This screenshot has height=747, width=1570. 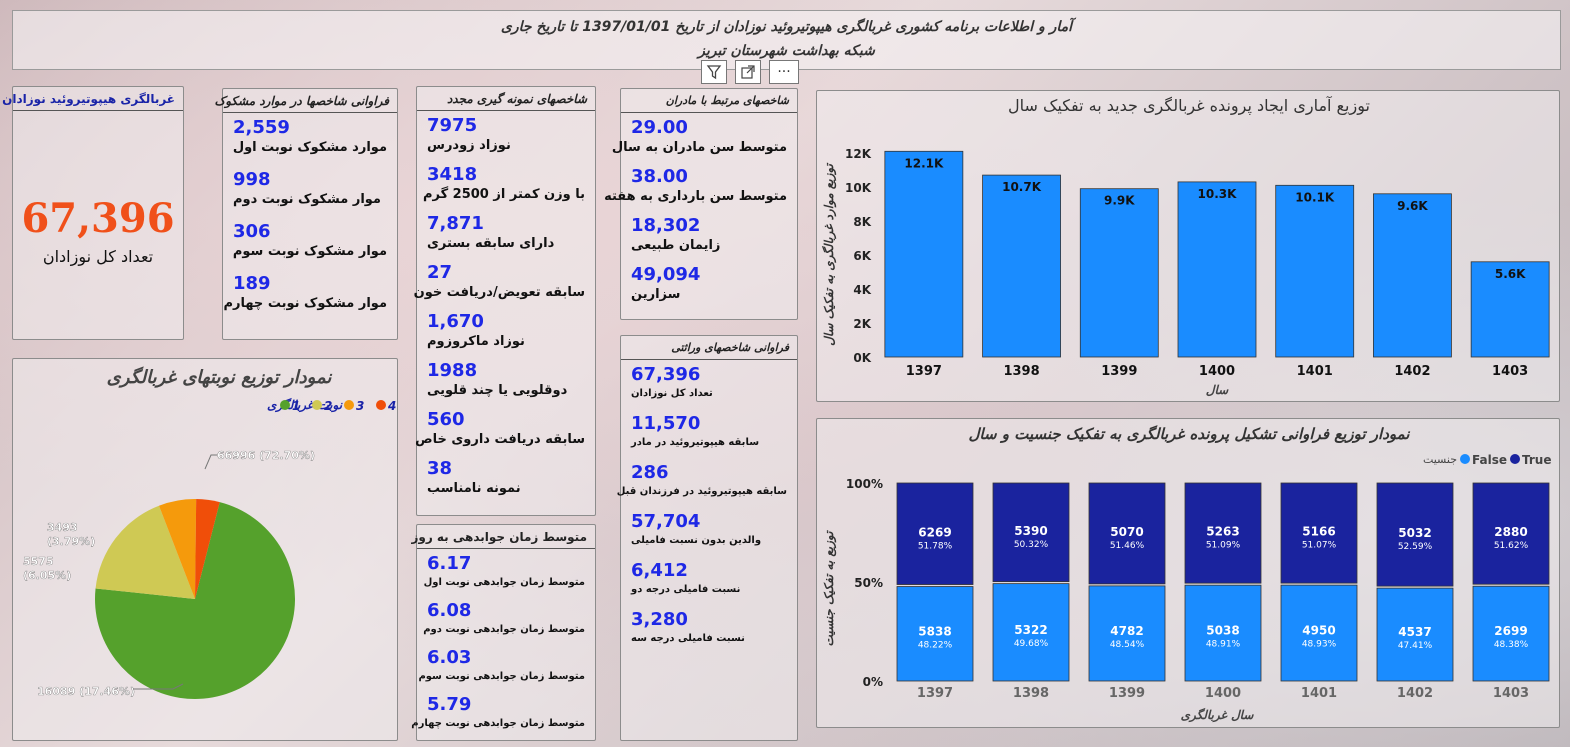 I want to click on kpi-label: متوسط زمان جوابدهی نوبت چهارم, so click(x=498, y=723).